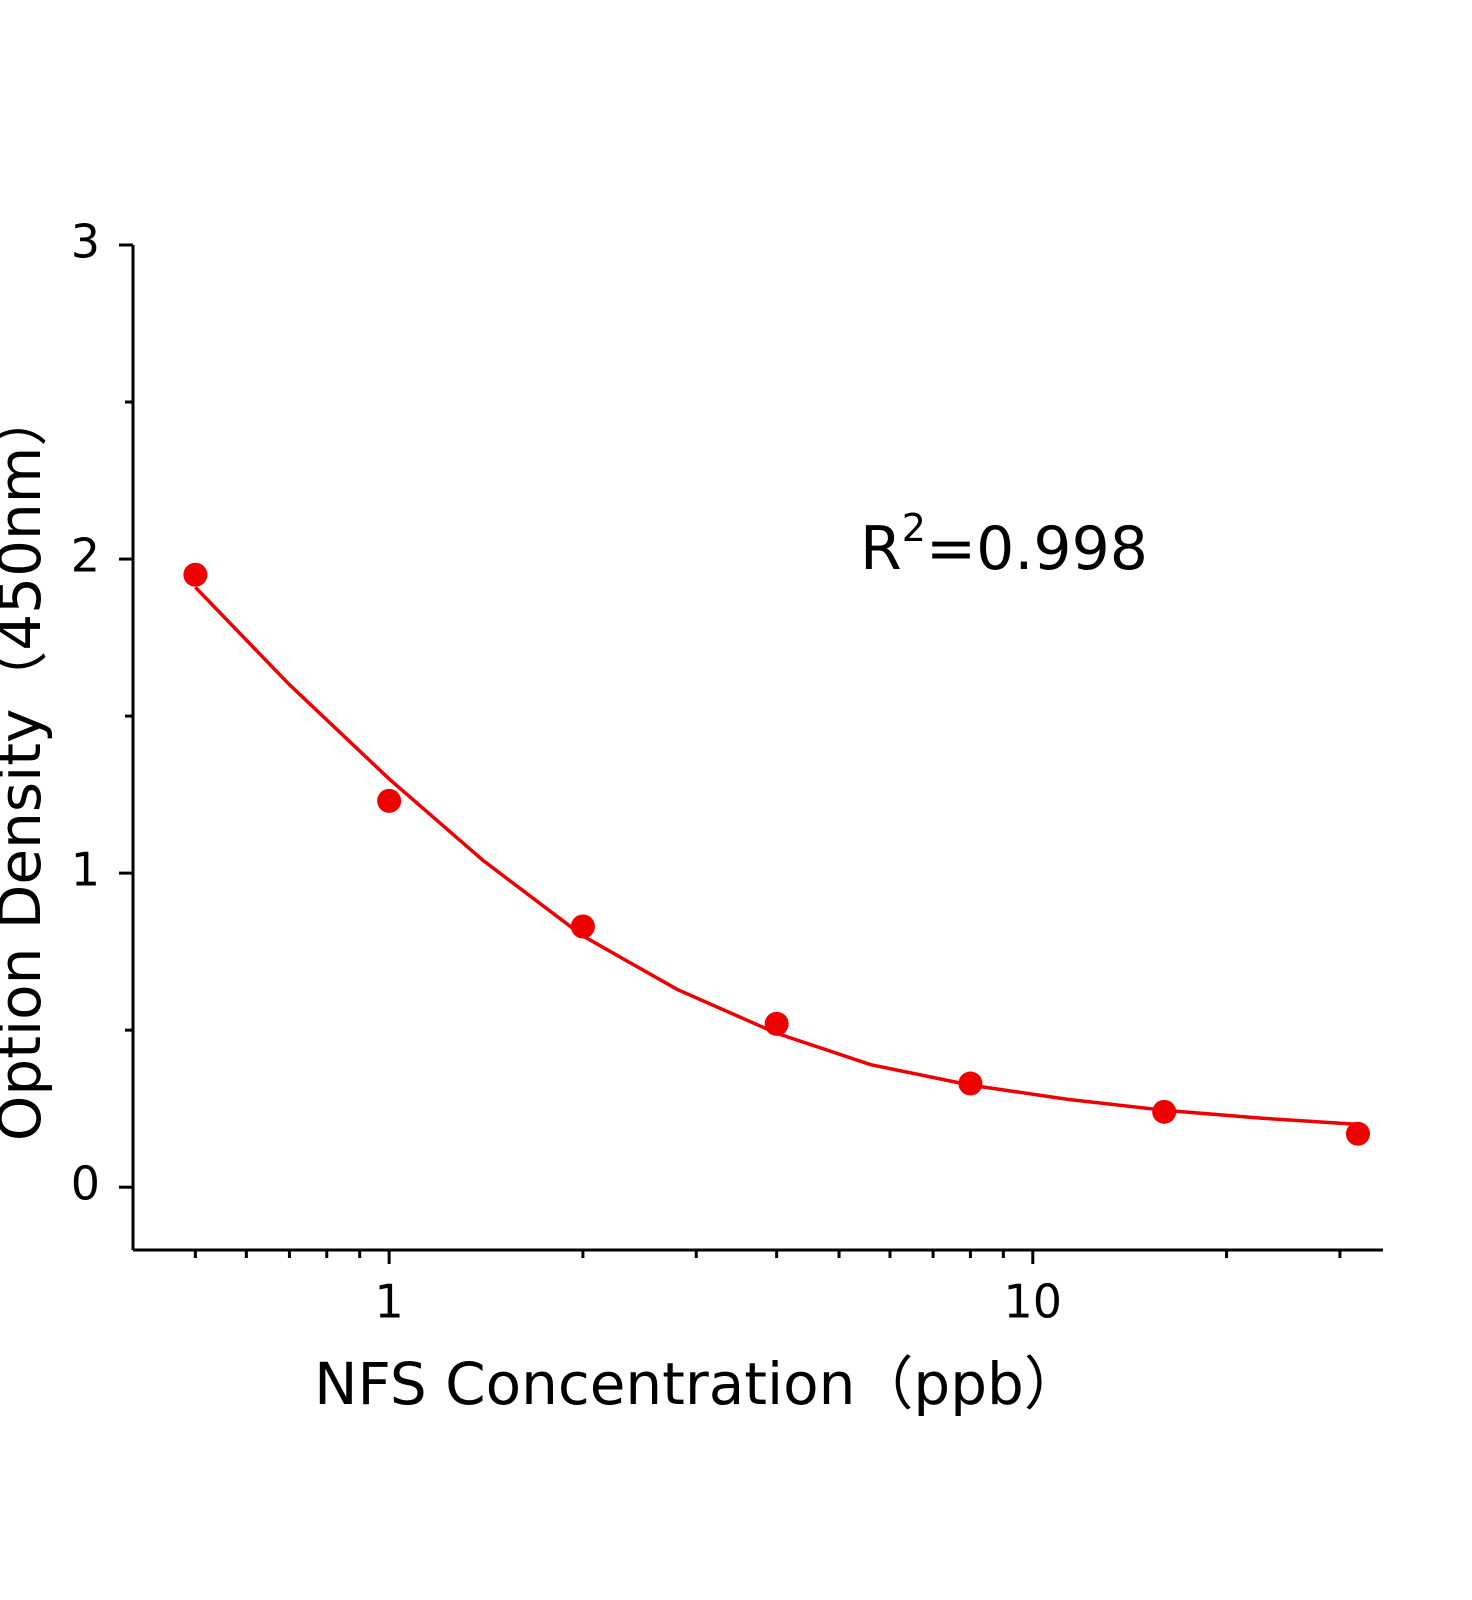  Describe the element at coordinates (388, 1302) in the screenshot. I see `x-tick-label: 1` at that location.